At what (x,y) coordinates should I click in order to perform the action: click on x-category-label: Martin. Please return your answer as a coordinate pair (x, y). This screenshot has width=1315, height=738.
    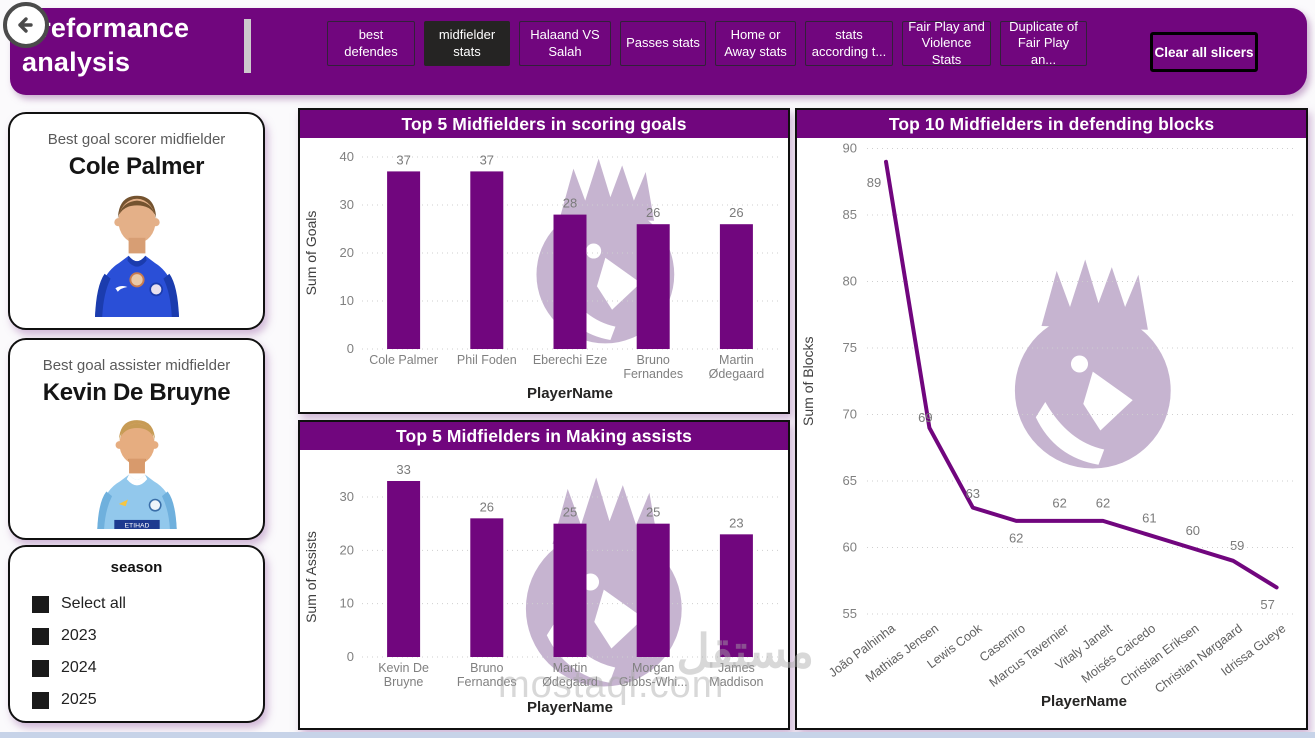
    Looking at the image, I should click on (570, 668).